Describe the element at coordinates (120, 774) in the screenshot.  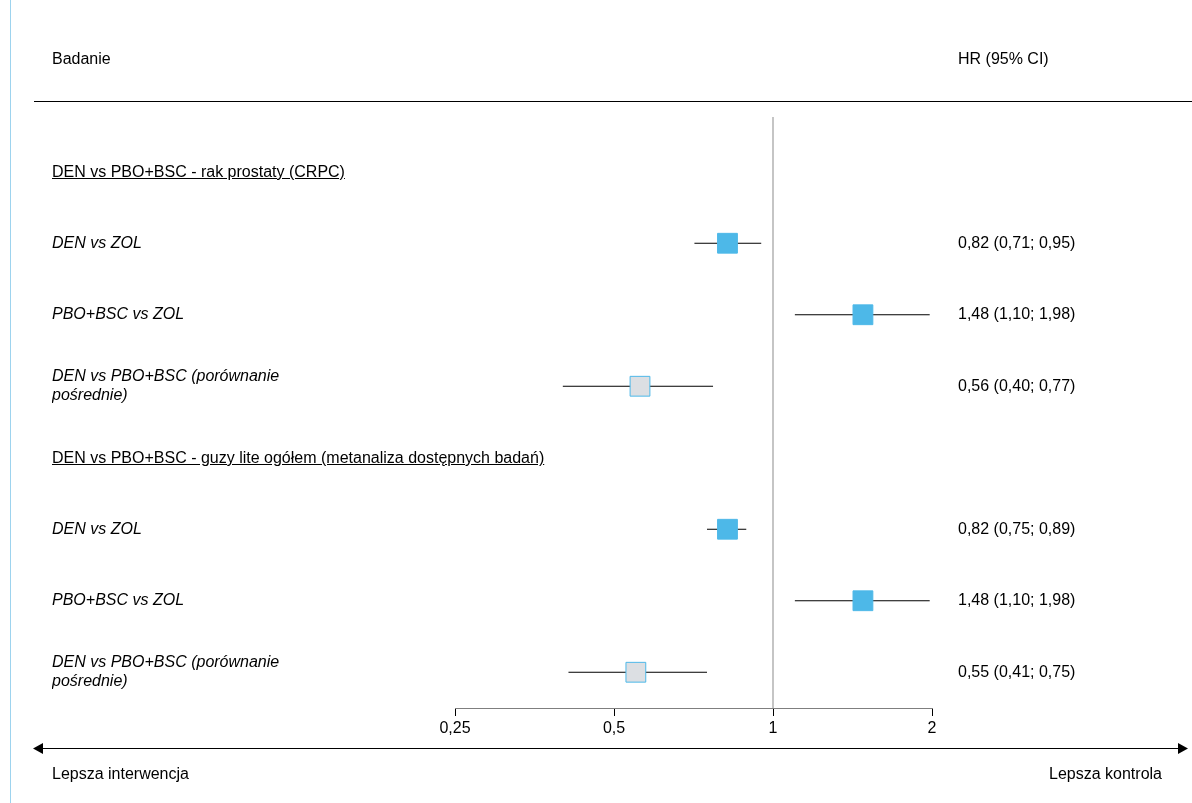
I see `text: Lepsza interwencja` at that location.